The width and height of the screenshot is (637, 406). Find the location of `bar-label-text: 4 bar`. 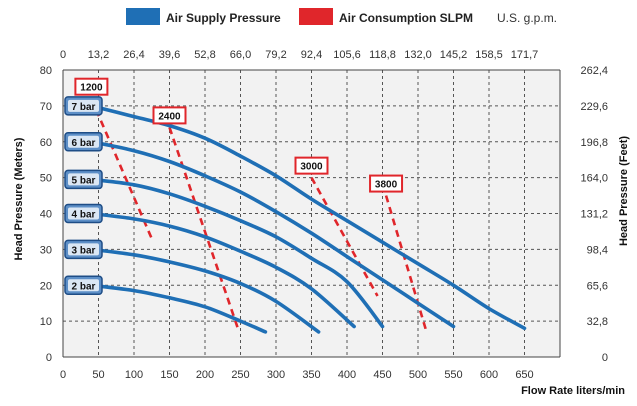

bar-label-text: 4 bar is located at coordinates (84, 215).